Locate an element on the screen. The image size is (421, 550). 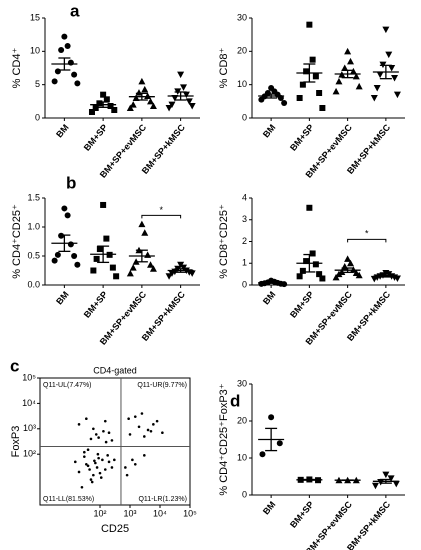
x-tick-label: 10⁵ is located at coordinates (190, 513).